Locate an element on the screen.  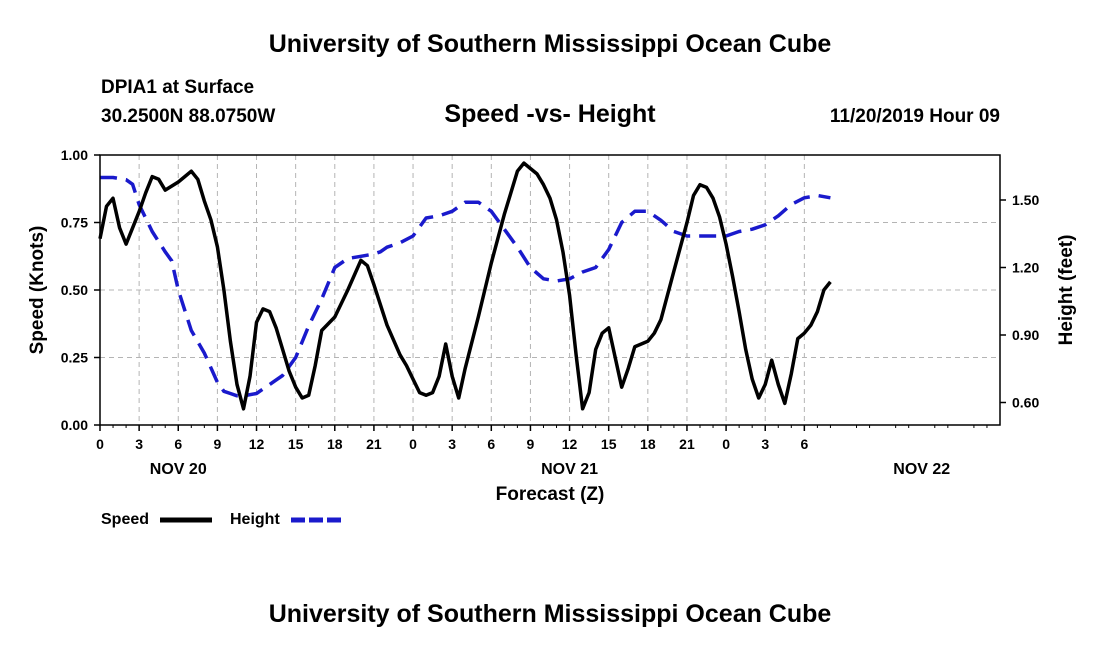
y-left-tick-label: 0.50 is located at coordinates (74, 290).